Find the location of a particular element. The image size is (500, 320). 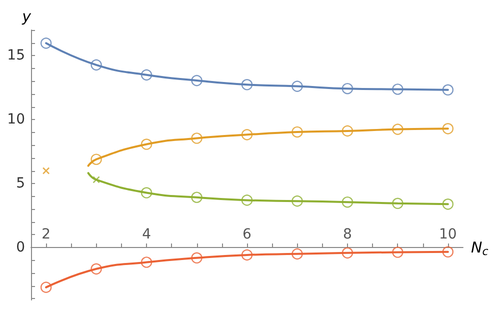

x-tick-label: 6 is located at coordinates (247, 234).